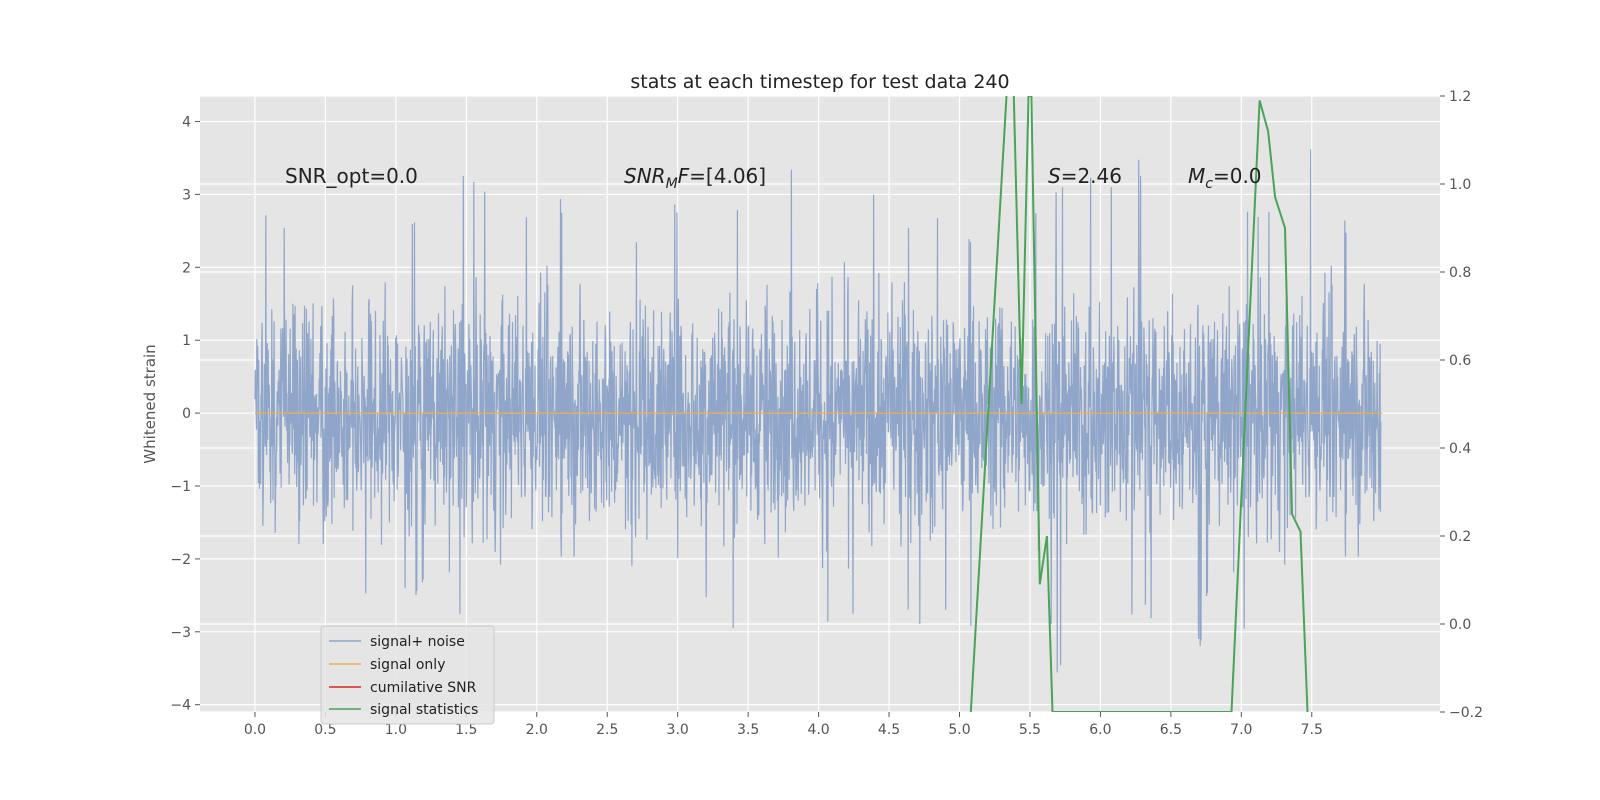 This screenshot has width=1600, height=800. Describe the element at coordinates (255, 730) in the screenshot. I see `x-tick-label: 0.0` at that location.